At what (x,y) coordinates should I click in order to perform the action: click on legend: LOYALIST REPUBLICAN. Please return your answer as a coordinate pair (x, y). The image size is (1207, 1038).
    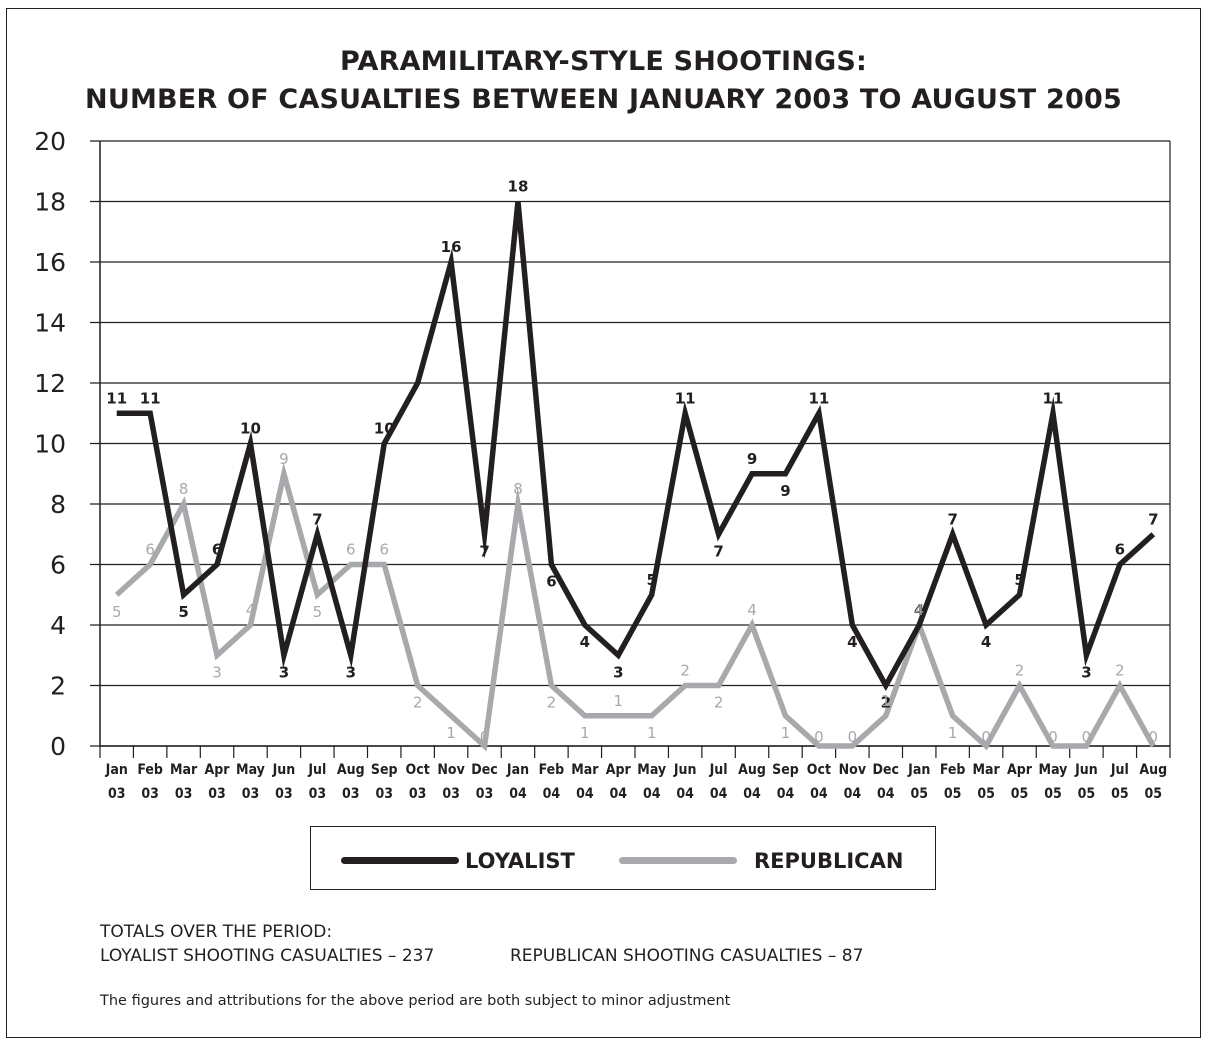
    Looking at the image, I should click on (623, 858).